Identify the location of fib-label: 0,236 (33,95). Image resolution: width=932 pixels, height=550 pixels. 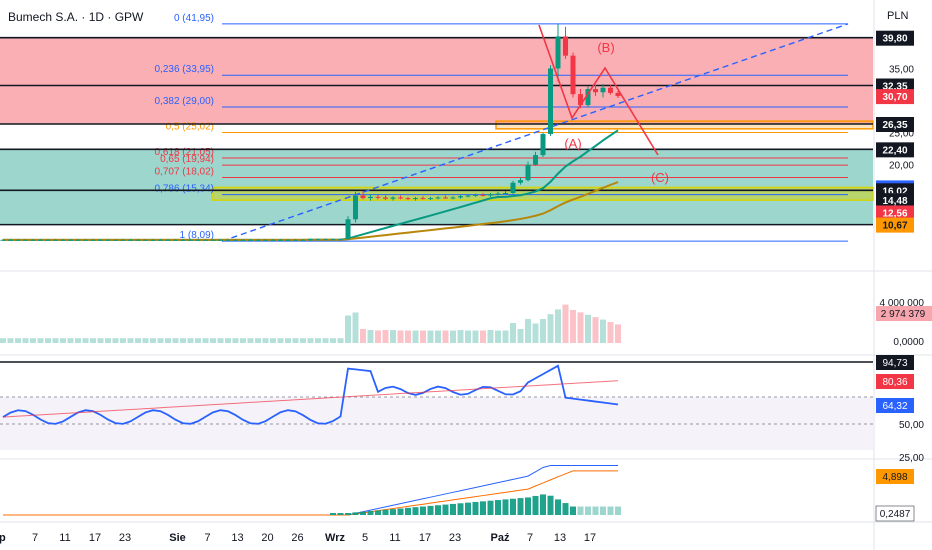
(185, 69).